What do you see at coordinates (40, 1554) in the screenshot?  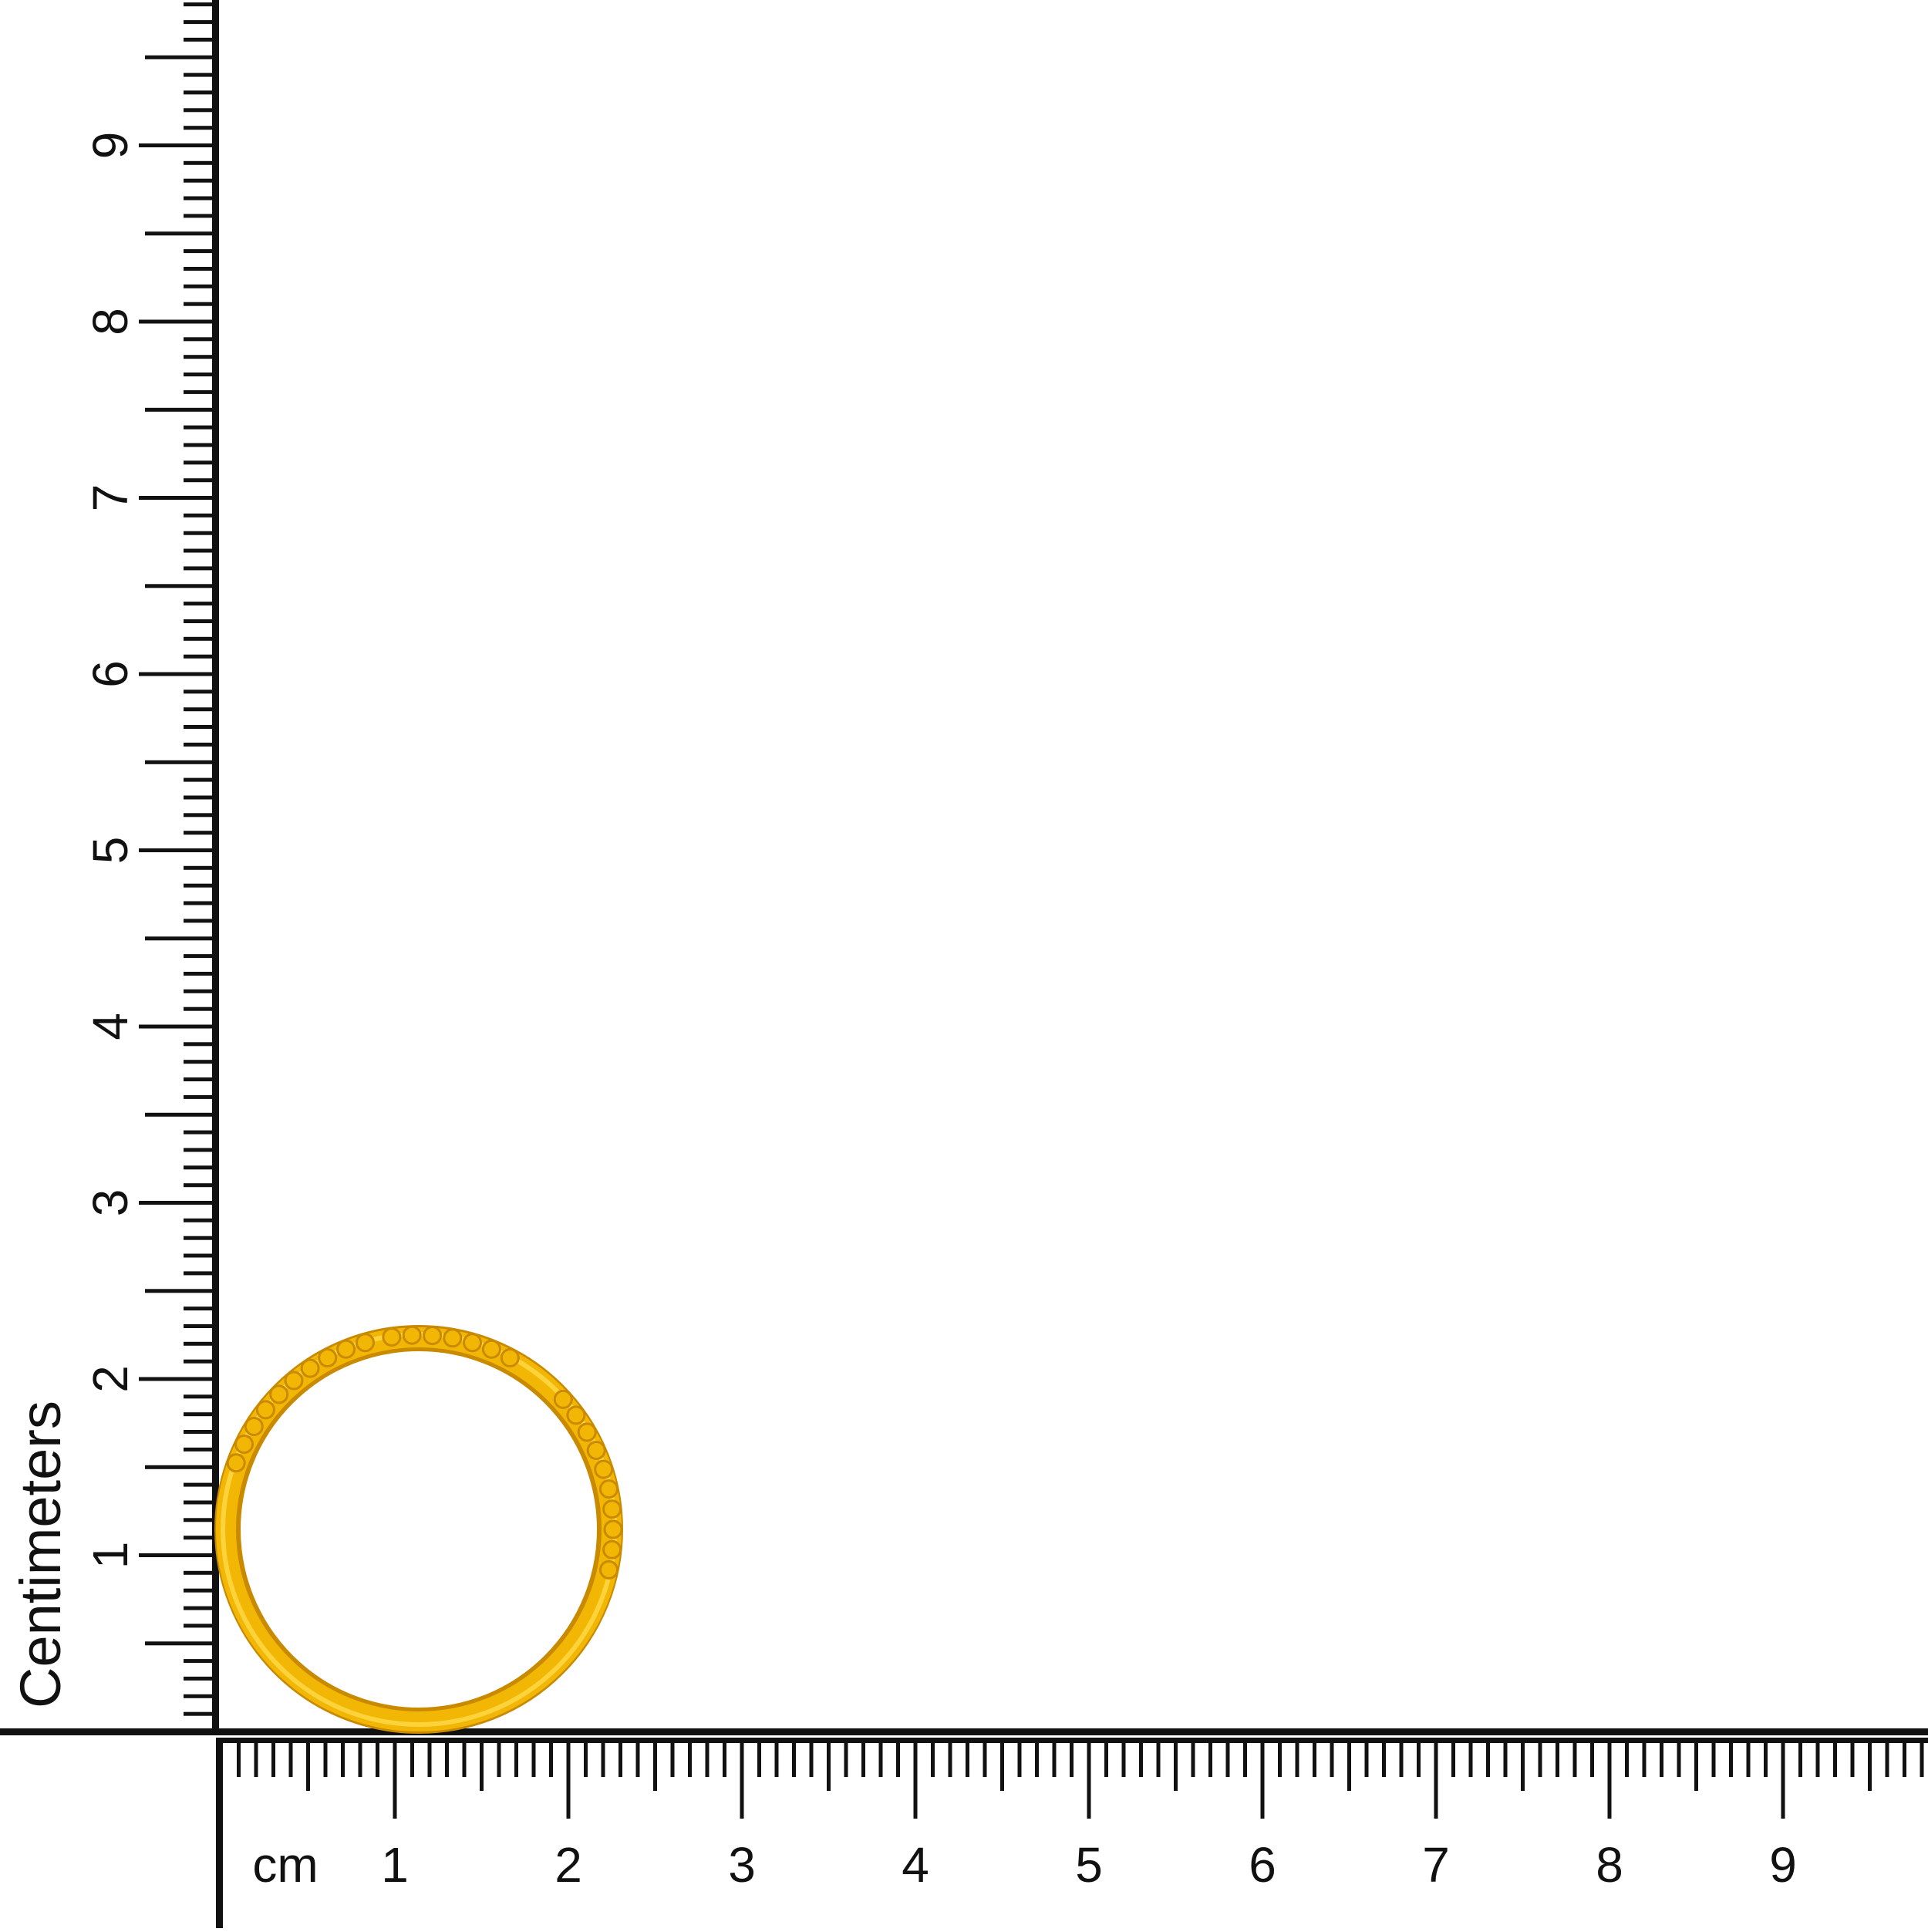 I see `vertical-ruler-title: Centimeters` at bounding box center [40, 1554].